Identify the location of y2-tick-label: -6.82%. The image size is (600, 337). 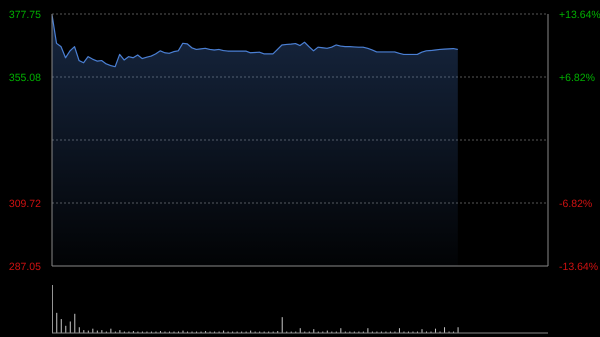
(575, 204).